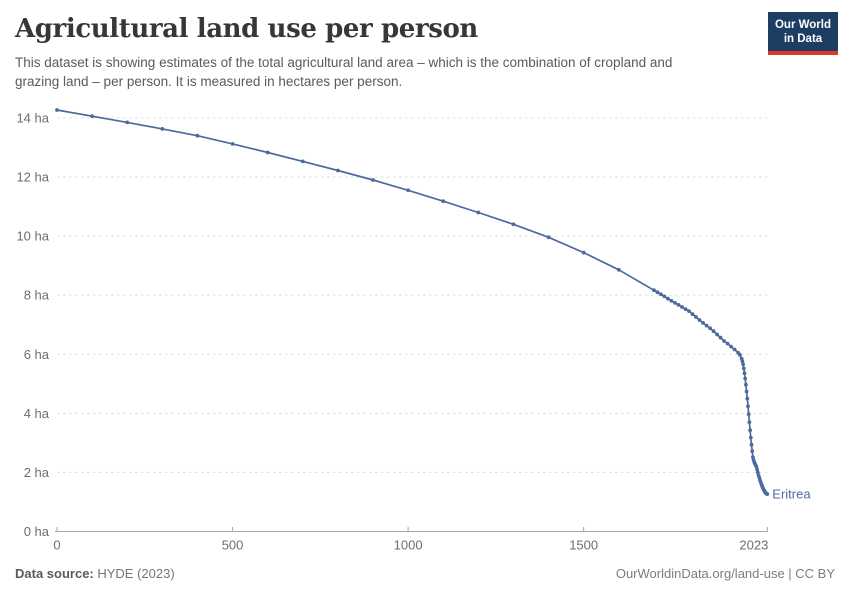 The image size is (850, 600). What do you see at coordinates (32, 117) in the screenshot?
I see `y-axis-tick-label: 14 ha` at bounding box center [32, 117].